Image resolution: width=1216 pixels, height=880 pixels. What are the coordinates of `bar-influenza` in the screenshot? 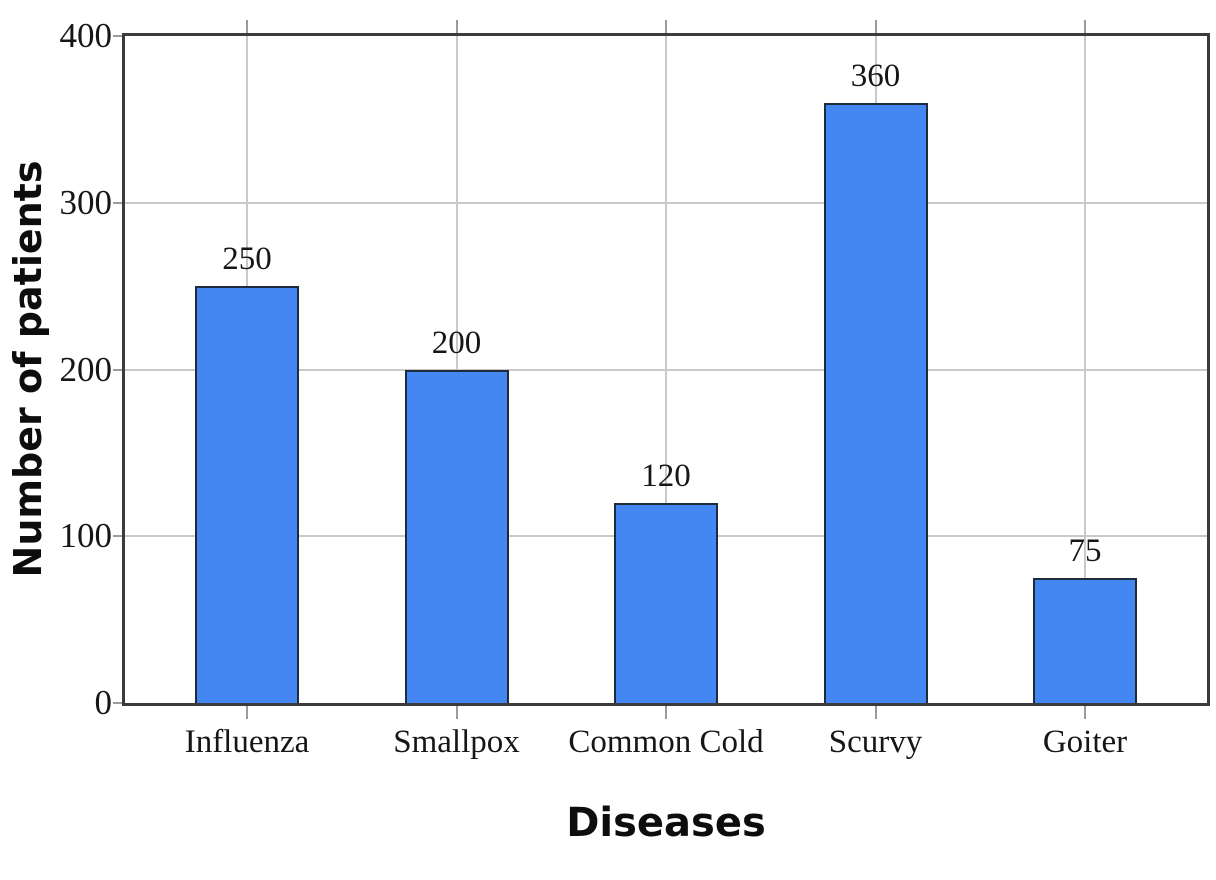 It's located at (247, 494).